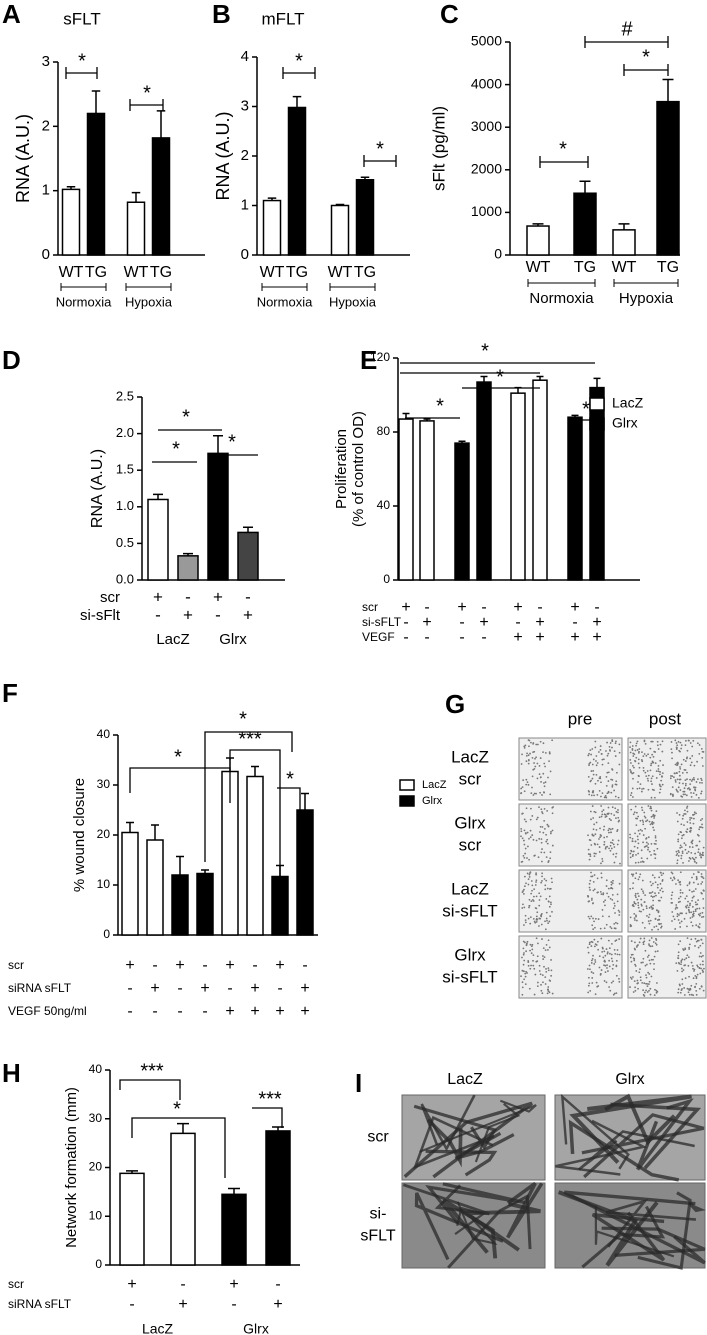 This screenshot has width=707, height=1335. I want to click on panel-title: sFLT, so click(81, 18).